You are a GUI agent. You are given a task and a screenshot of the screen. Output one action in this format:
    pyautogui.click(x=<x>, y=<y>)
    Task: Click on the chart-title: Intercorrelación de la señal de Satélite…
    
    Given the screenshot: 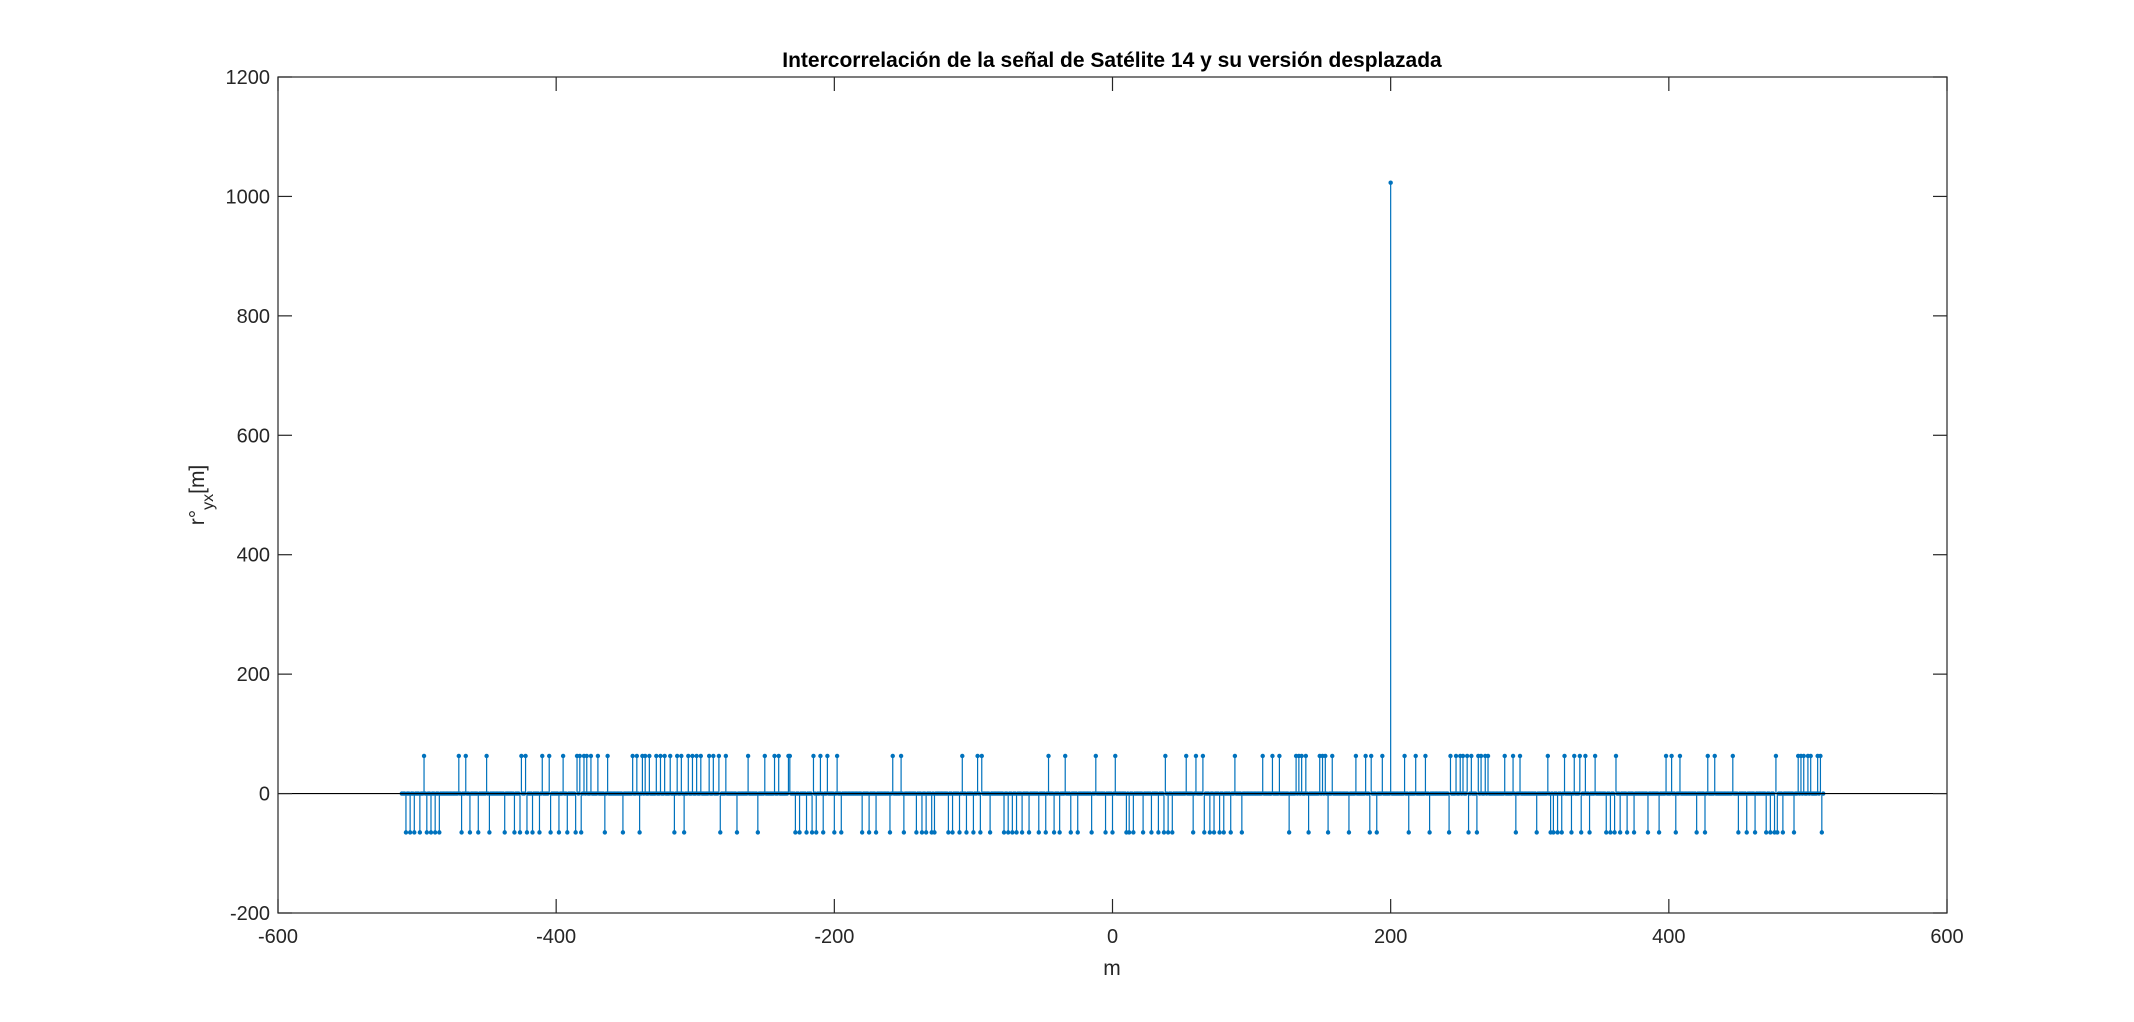 What is the action you would take?
    pyautogui.click(x=1112, y=60)
    